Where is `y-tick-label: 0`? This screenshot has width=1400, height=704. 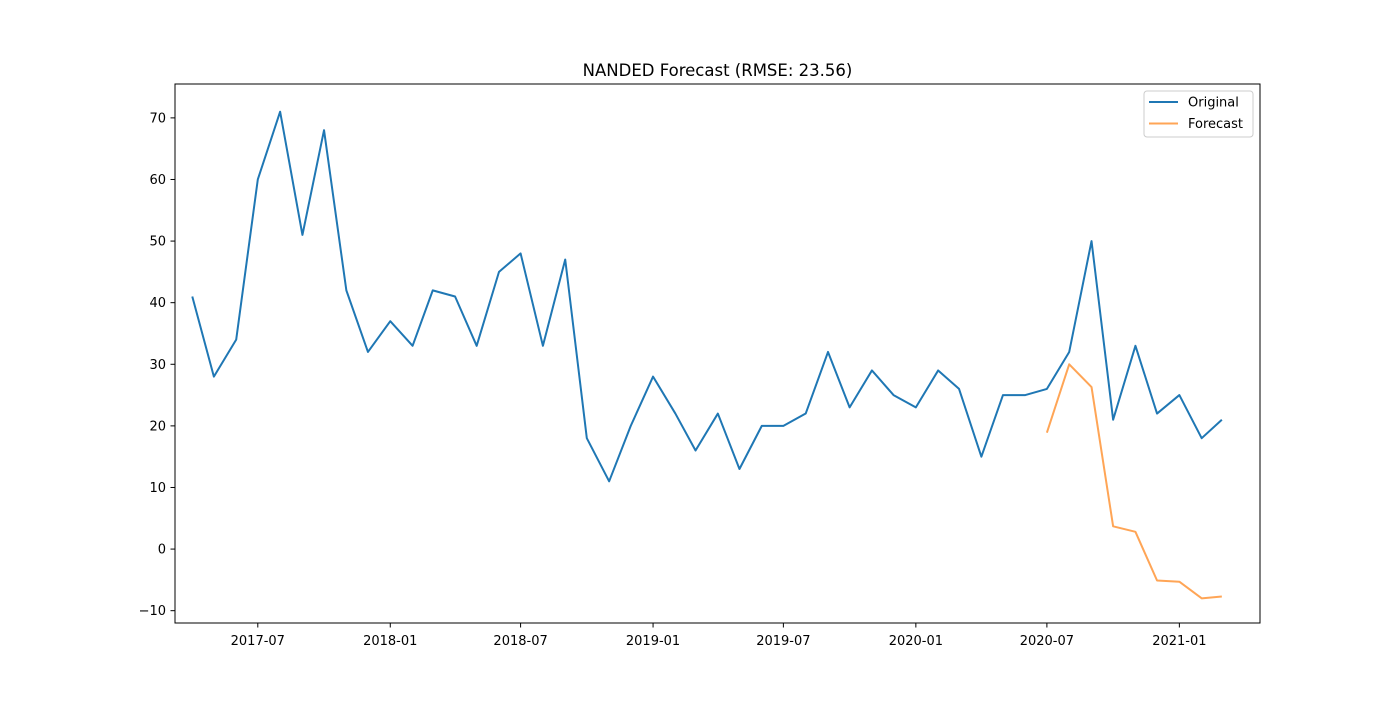
y-tick-label: 0 is located at coordinates (162, 550).